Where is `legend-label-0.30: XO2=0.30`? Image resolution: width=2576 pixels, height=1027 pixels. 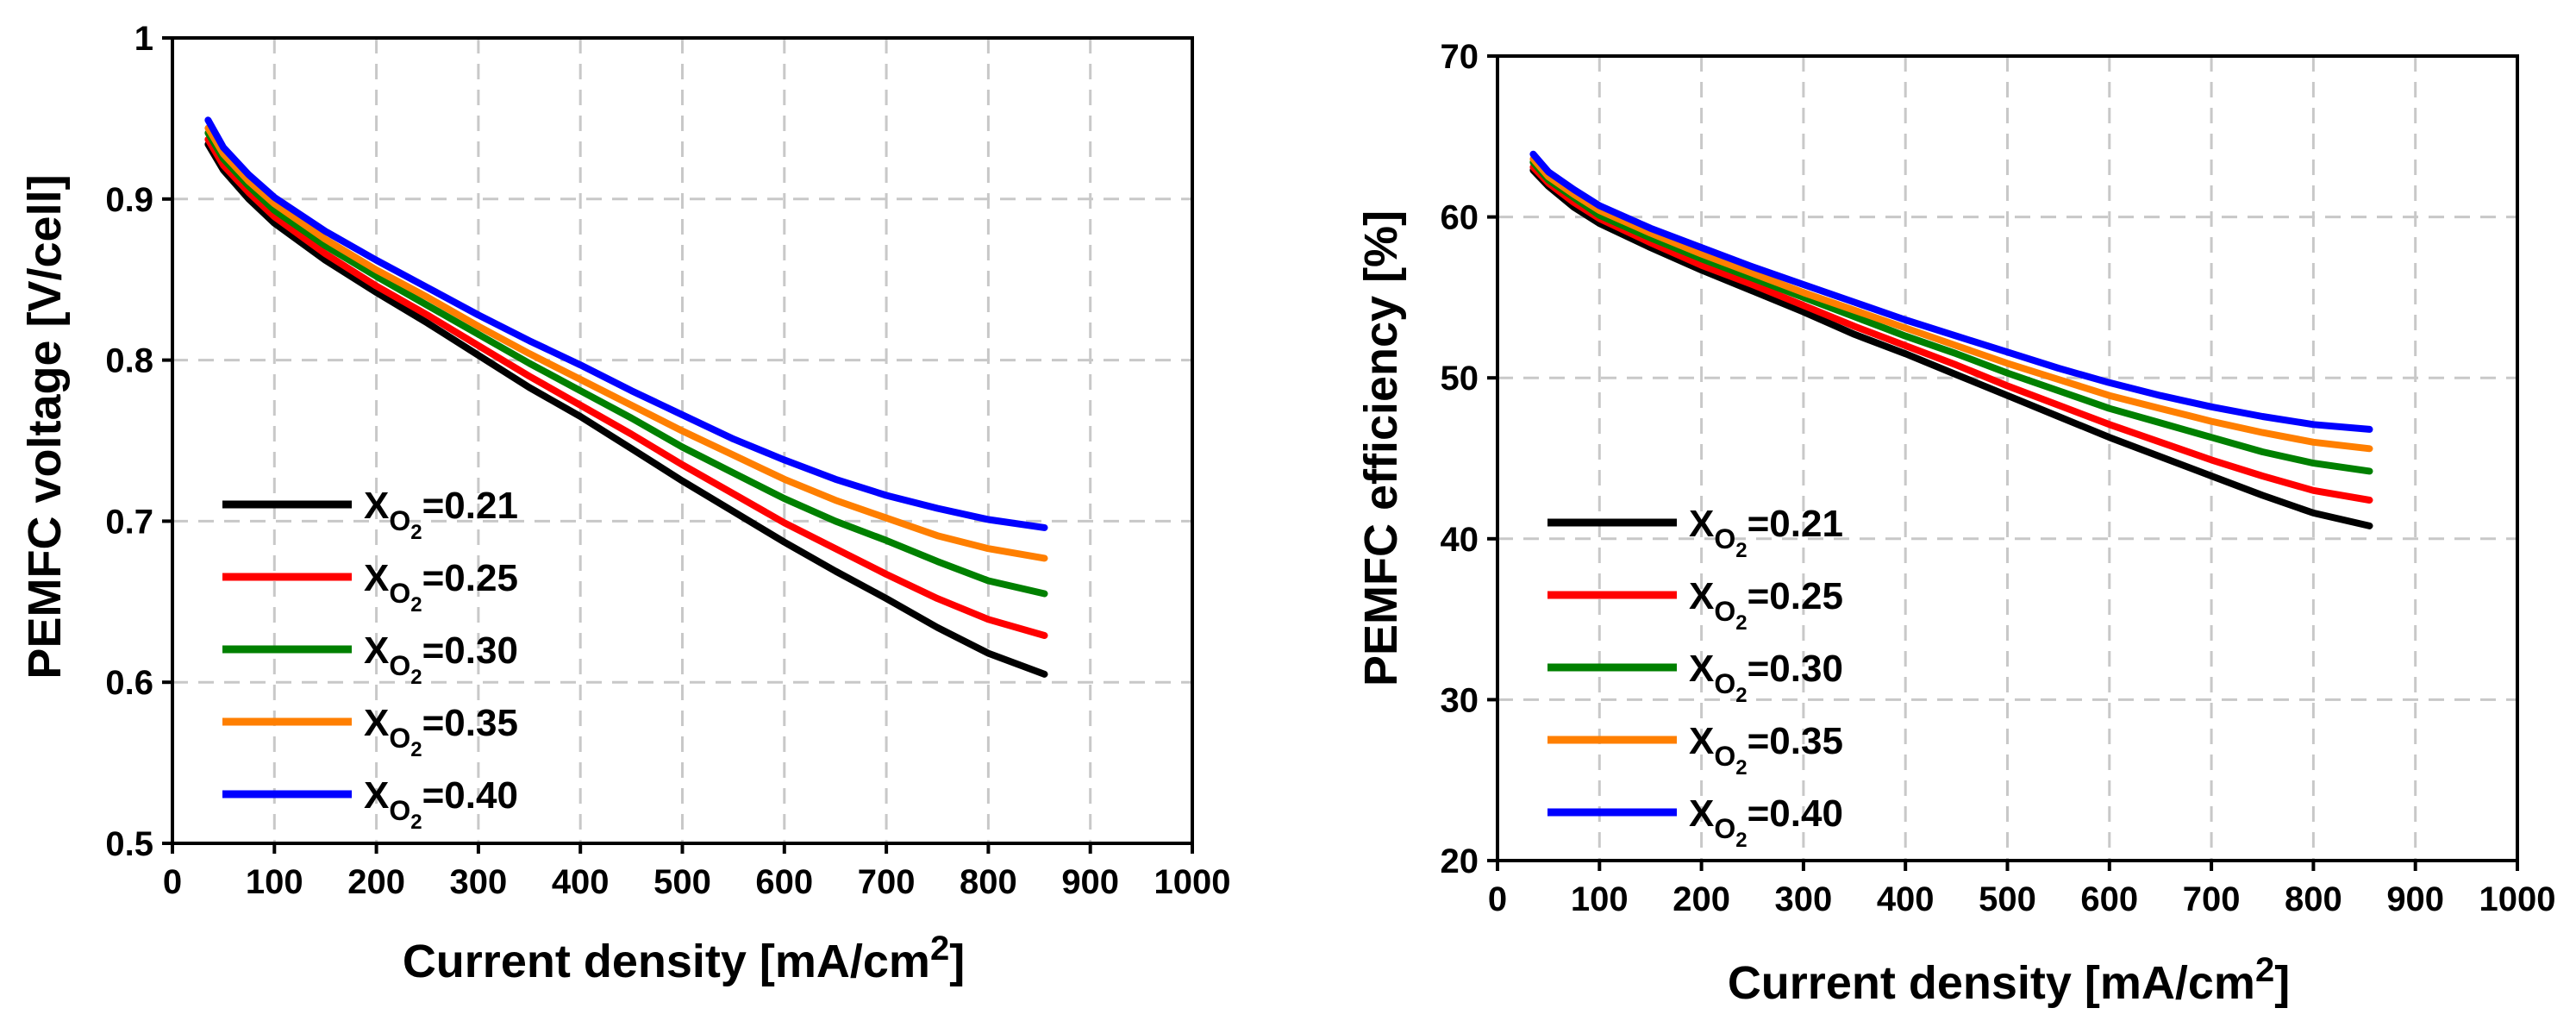 legend-label-0.30: XO2=0.30 is located at coordinates (441, 659).